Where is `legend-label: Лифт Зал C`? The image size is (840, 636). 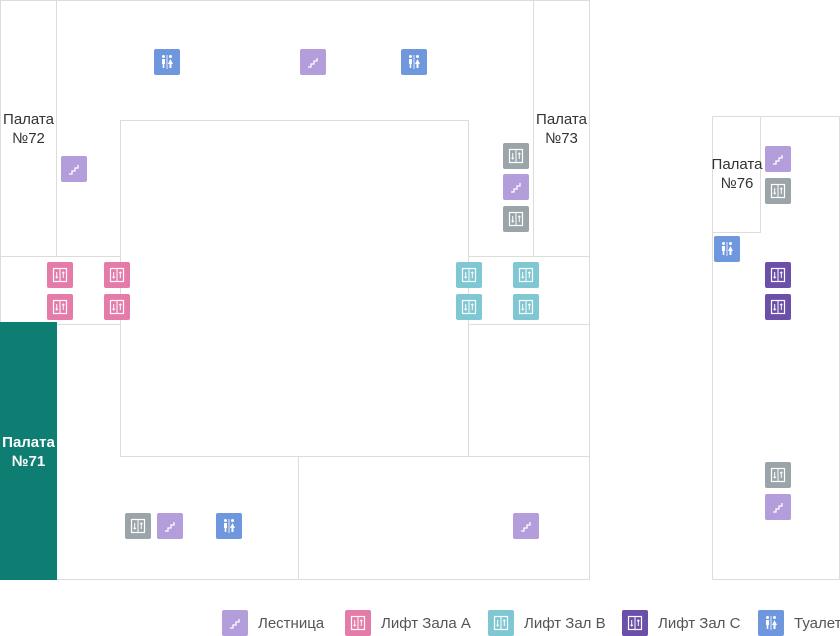 legend-label: Лифт Зал C is located at coordinates (699, 623).